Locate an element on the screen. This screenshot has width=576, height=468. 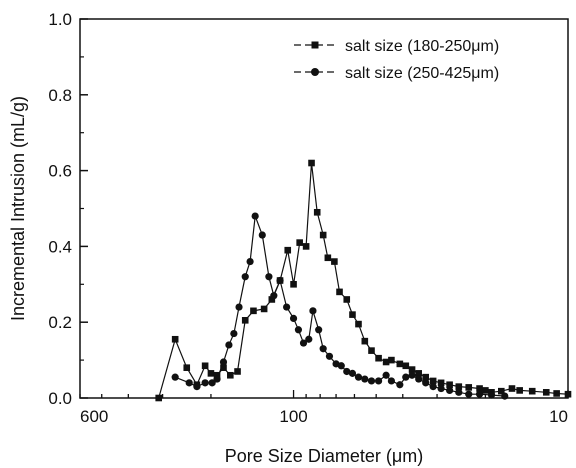
y-tick-label: 0.4 is located at coordinates (60, 246).